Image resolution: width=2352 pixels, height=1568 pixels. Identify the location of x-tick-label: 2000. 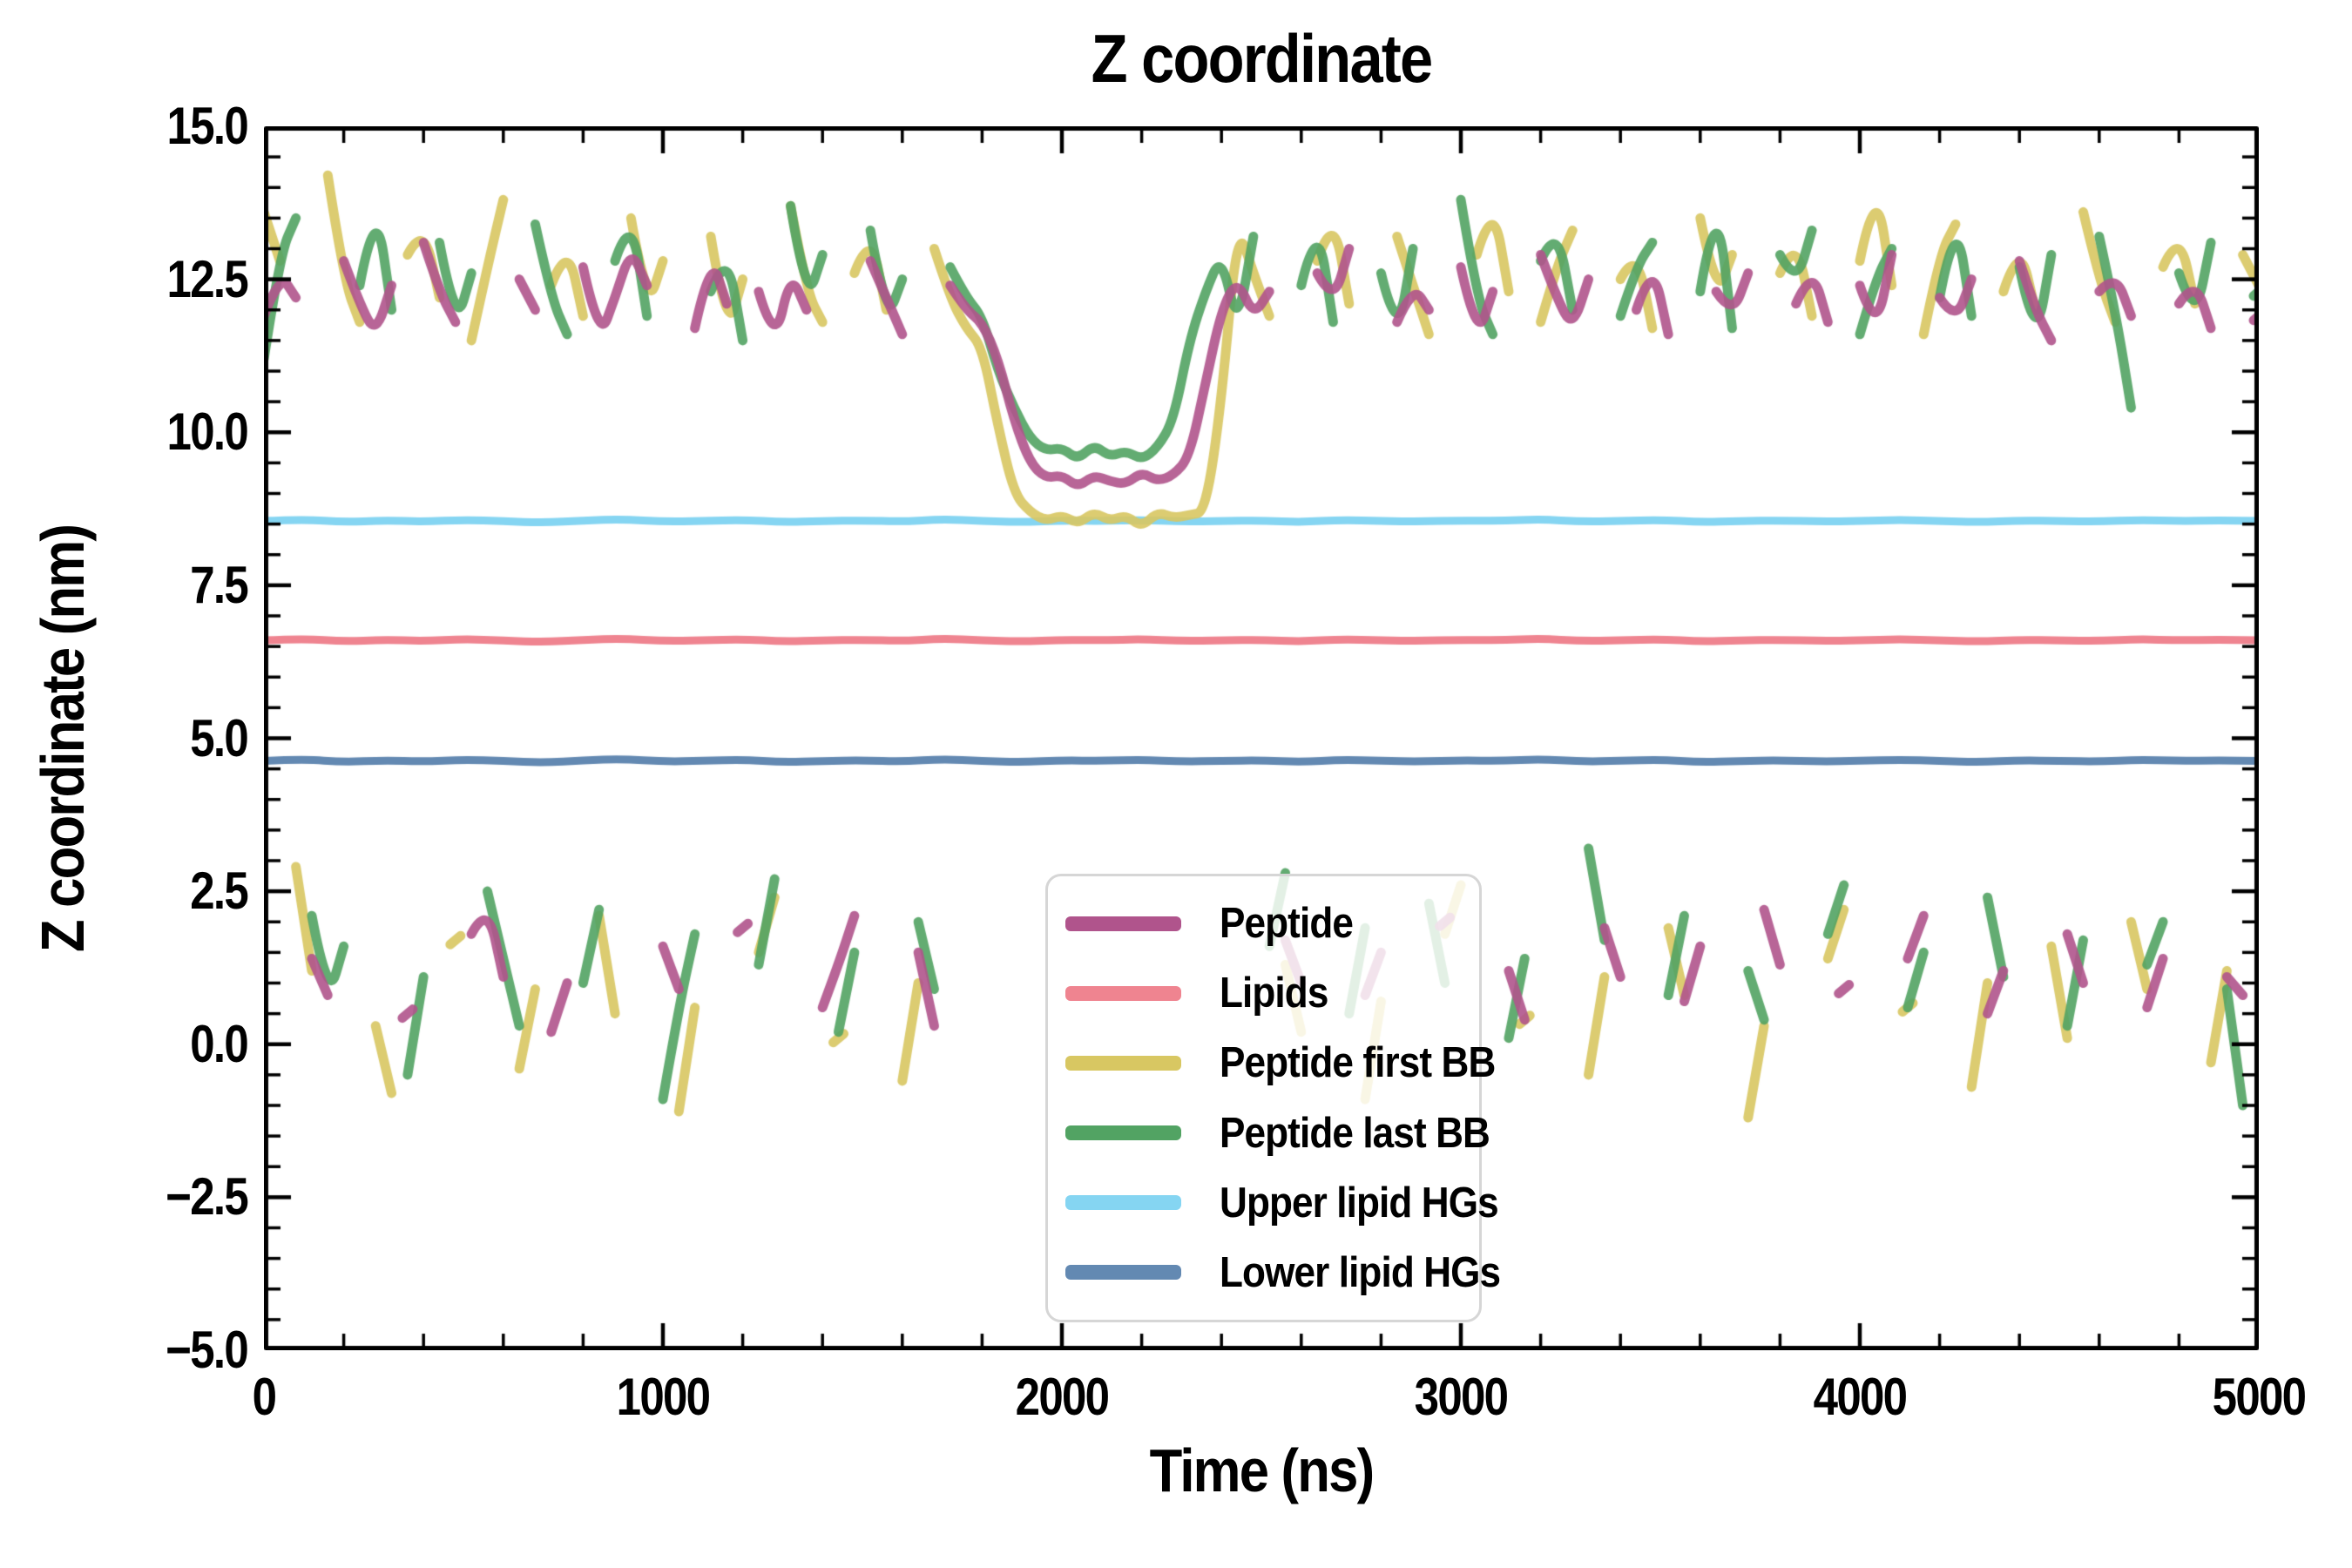
(1063, 1397).